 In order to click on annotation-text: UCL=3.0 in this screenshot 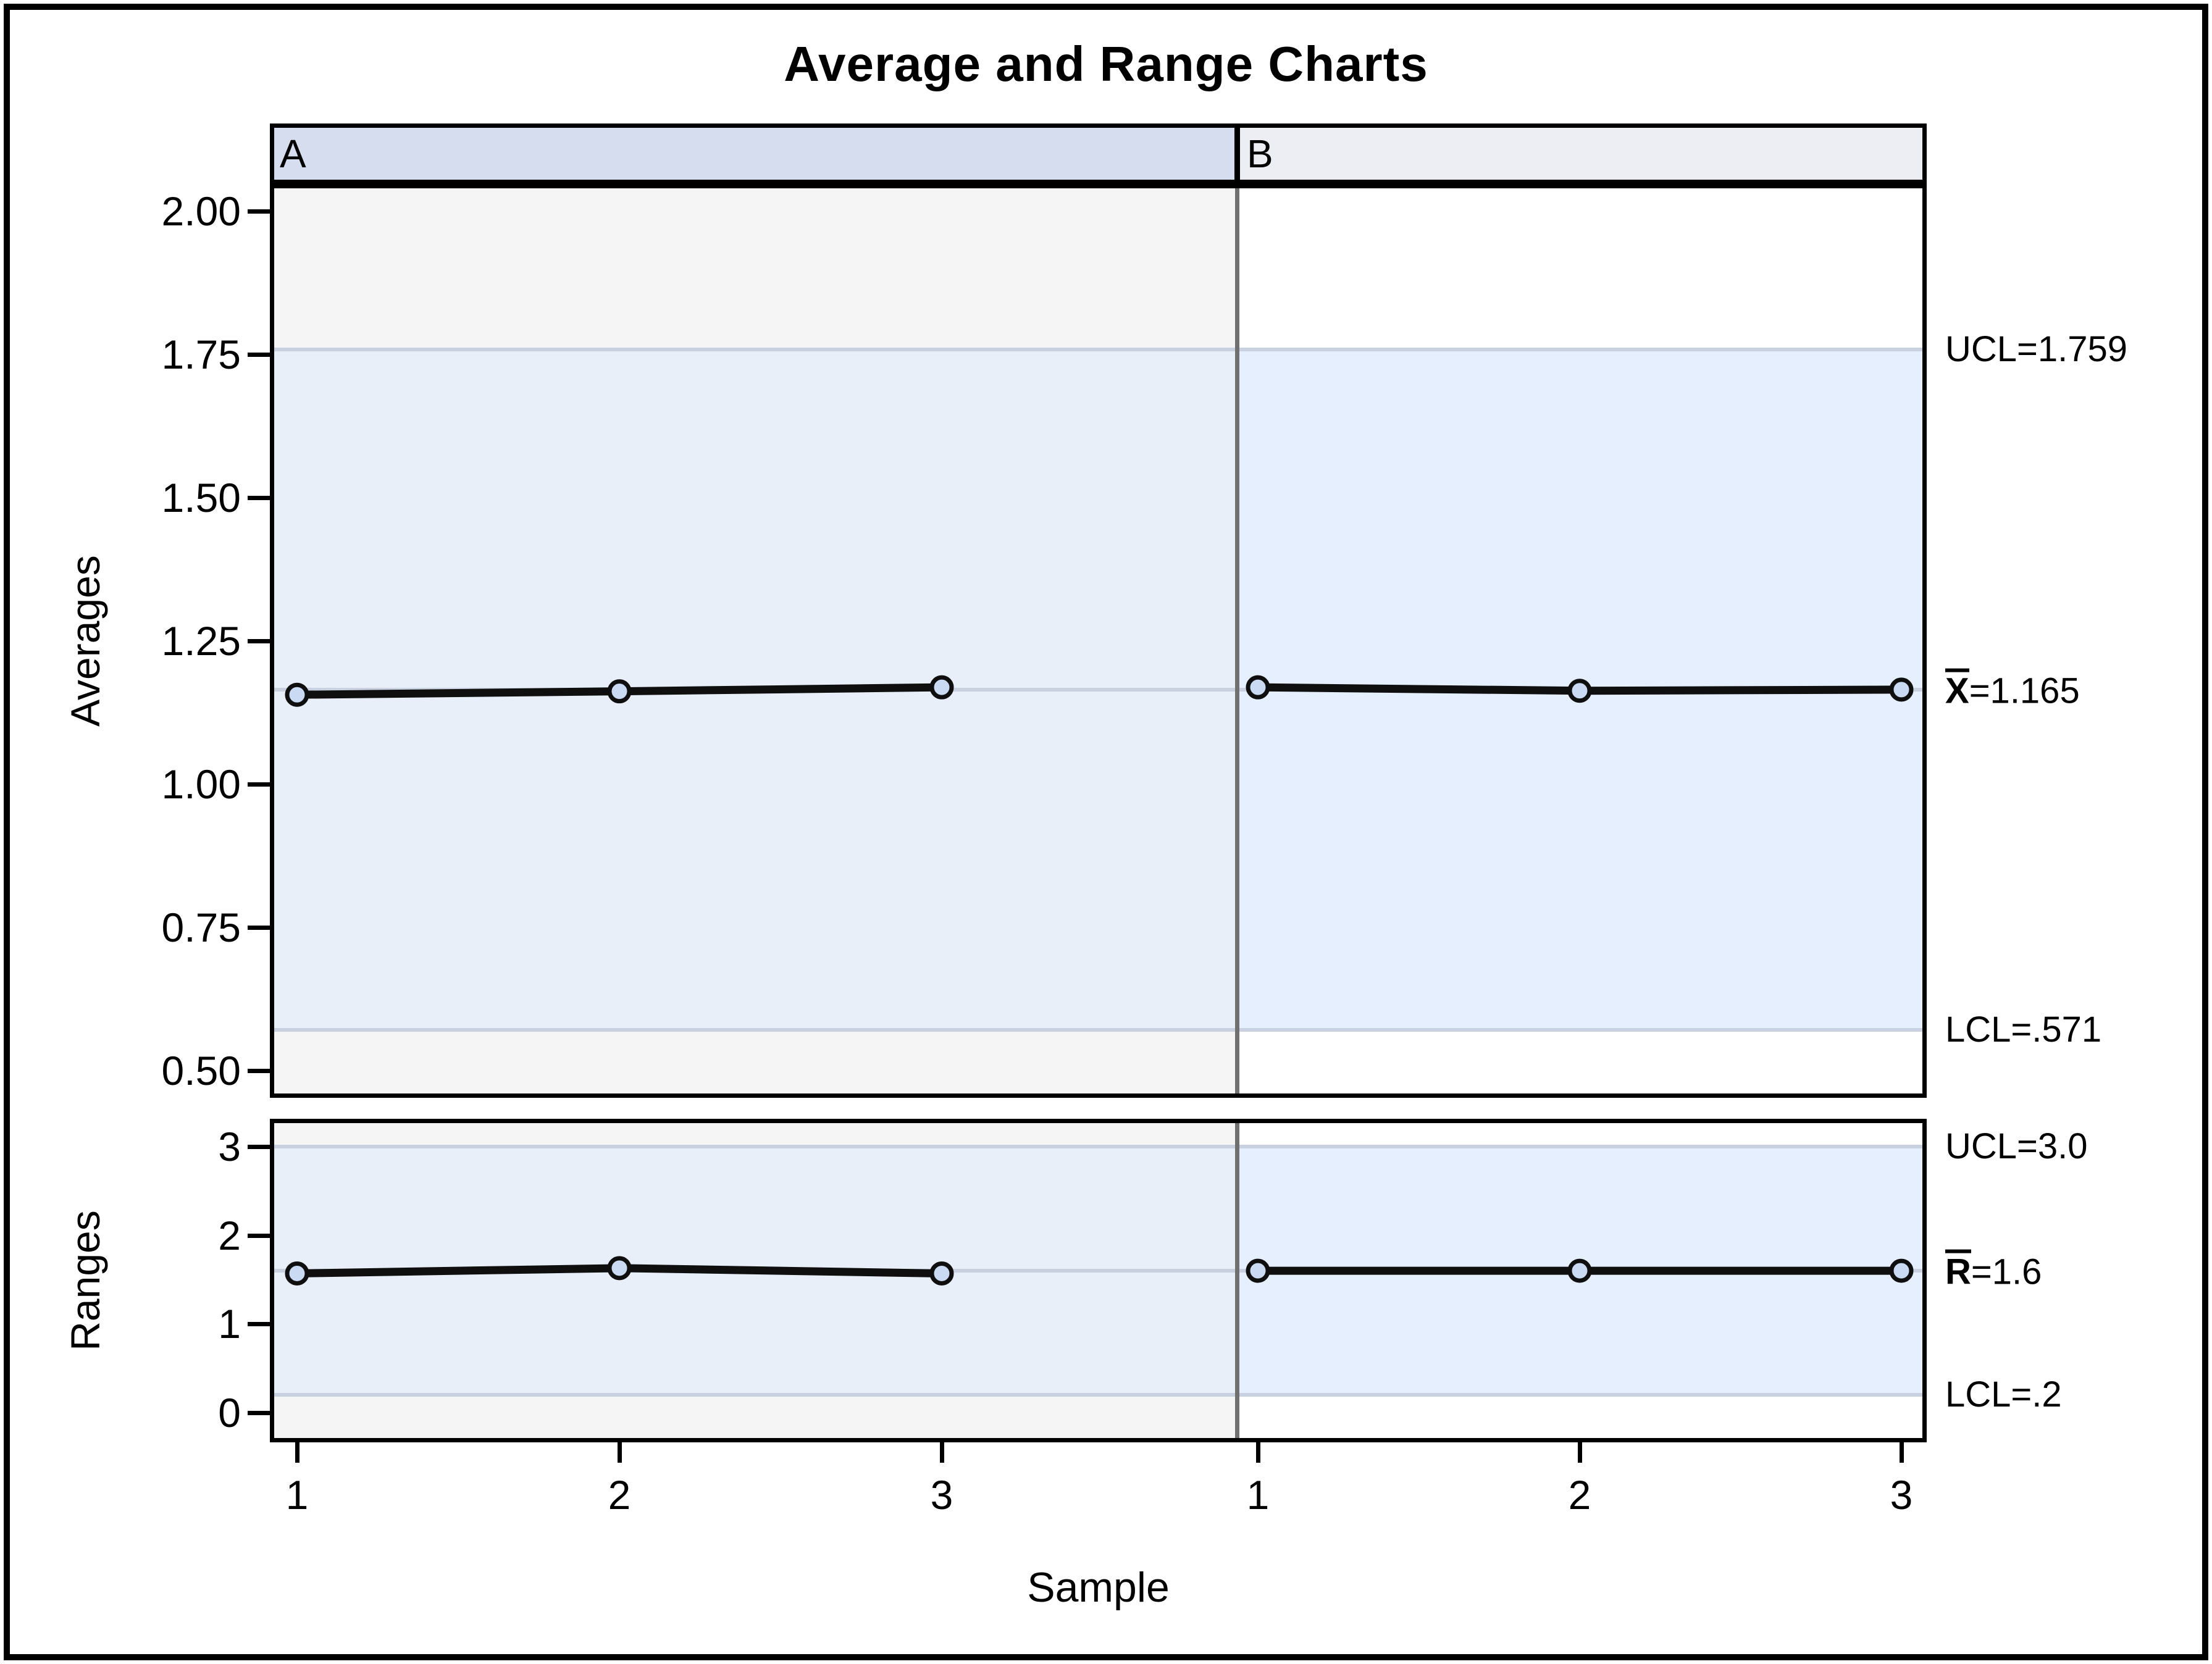, I will do `click(2016, 1147)`.